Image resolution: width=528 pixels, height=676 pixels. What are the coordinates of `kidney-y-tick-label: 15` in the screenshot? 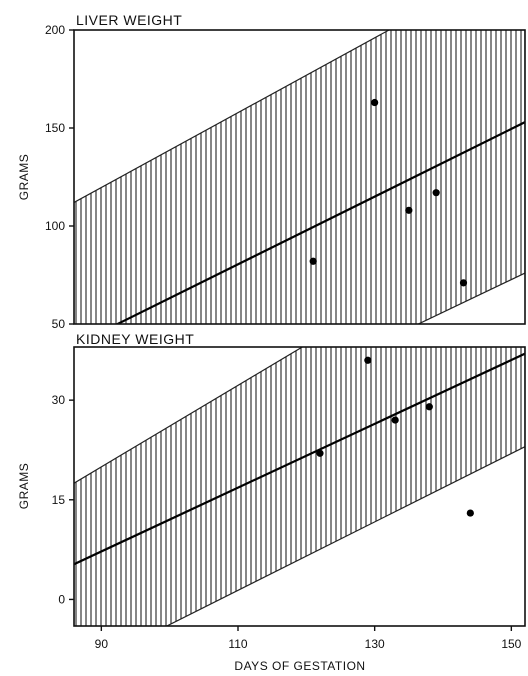 It's located at (59, 500).